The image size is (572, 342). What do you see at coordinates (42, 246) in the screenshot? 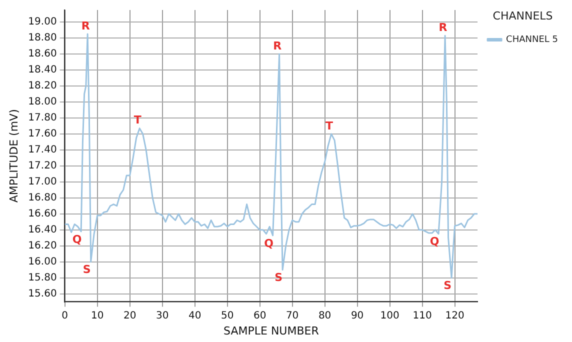
I see `y-tick-label: 16.20` at bounding box center [42, 246].